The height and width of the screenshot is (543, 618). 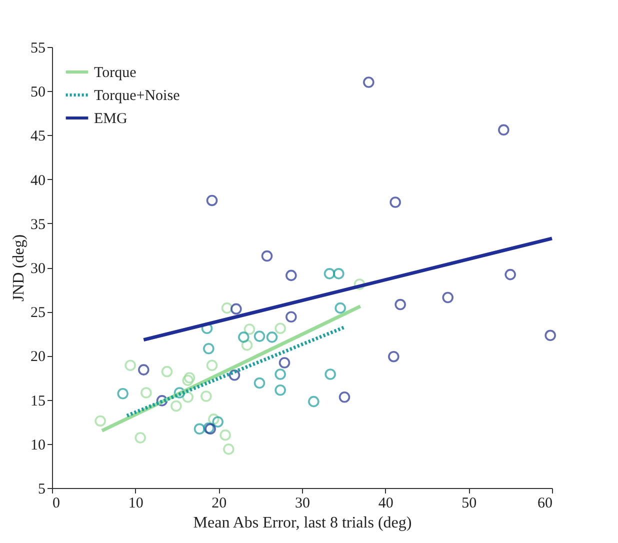 What do you see at coordinates (38, 224) in the screenshot?
I see `y-tick-label: 35` at bounding box center [38, 224].